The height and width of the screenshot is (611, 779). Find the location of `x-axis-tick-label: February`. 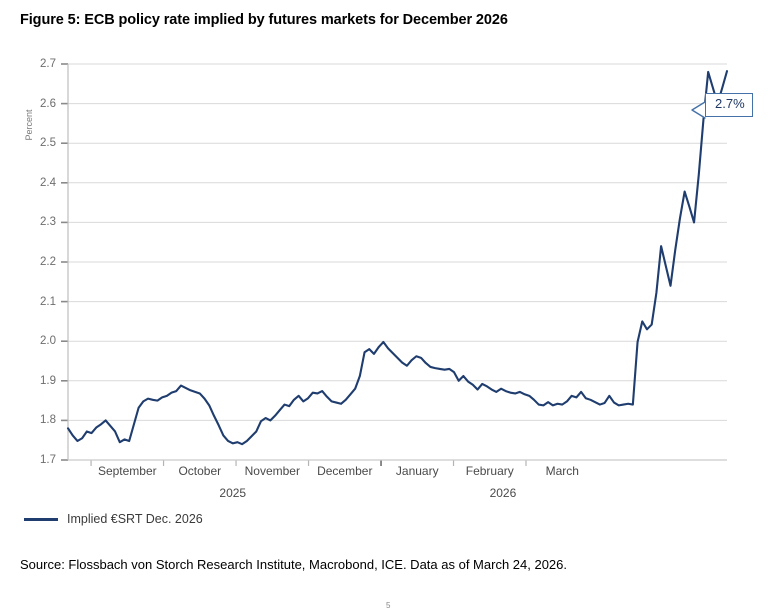

x-axis-tick-label: February is located at coordinates (489, 471).